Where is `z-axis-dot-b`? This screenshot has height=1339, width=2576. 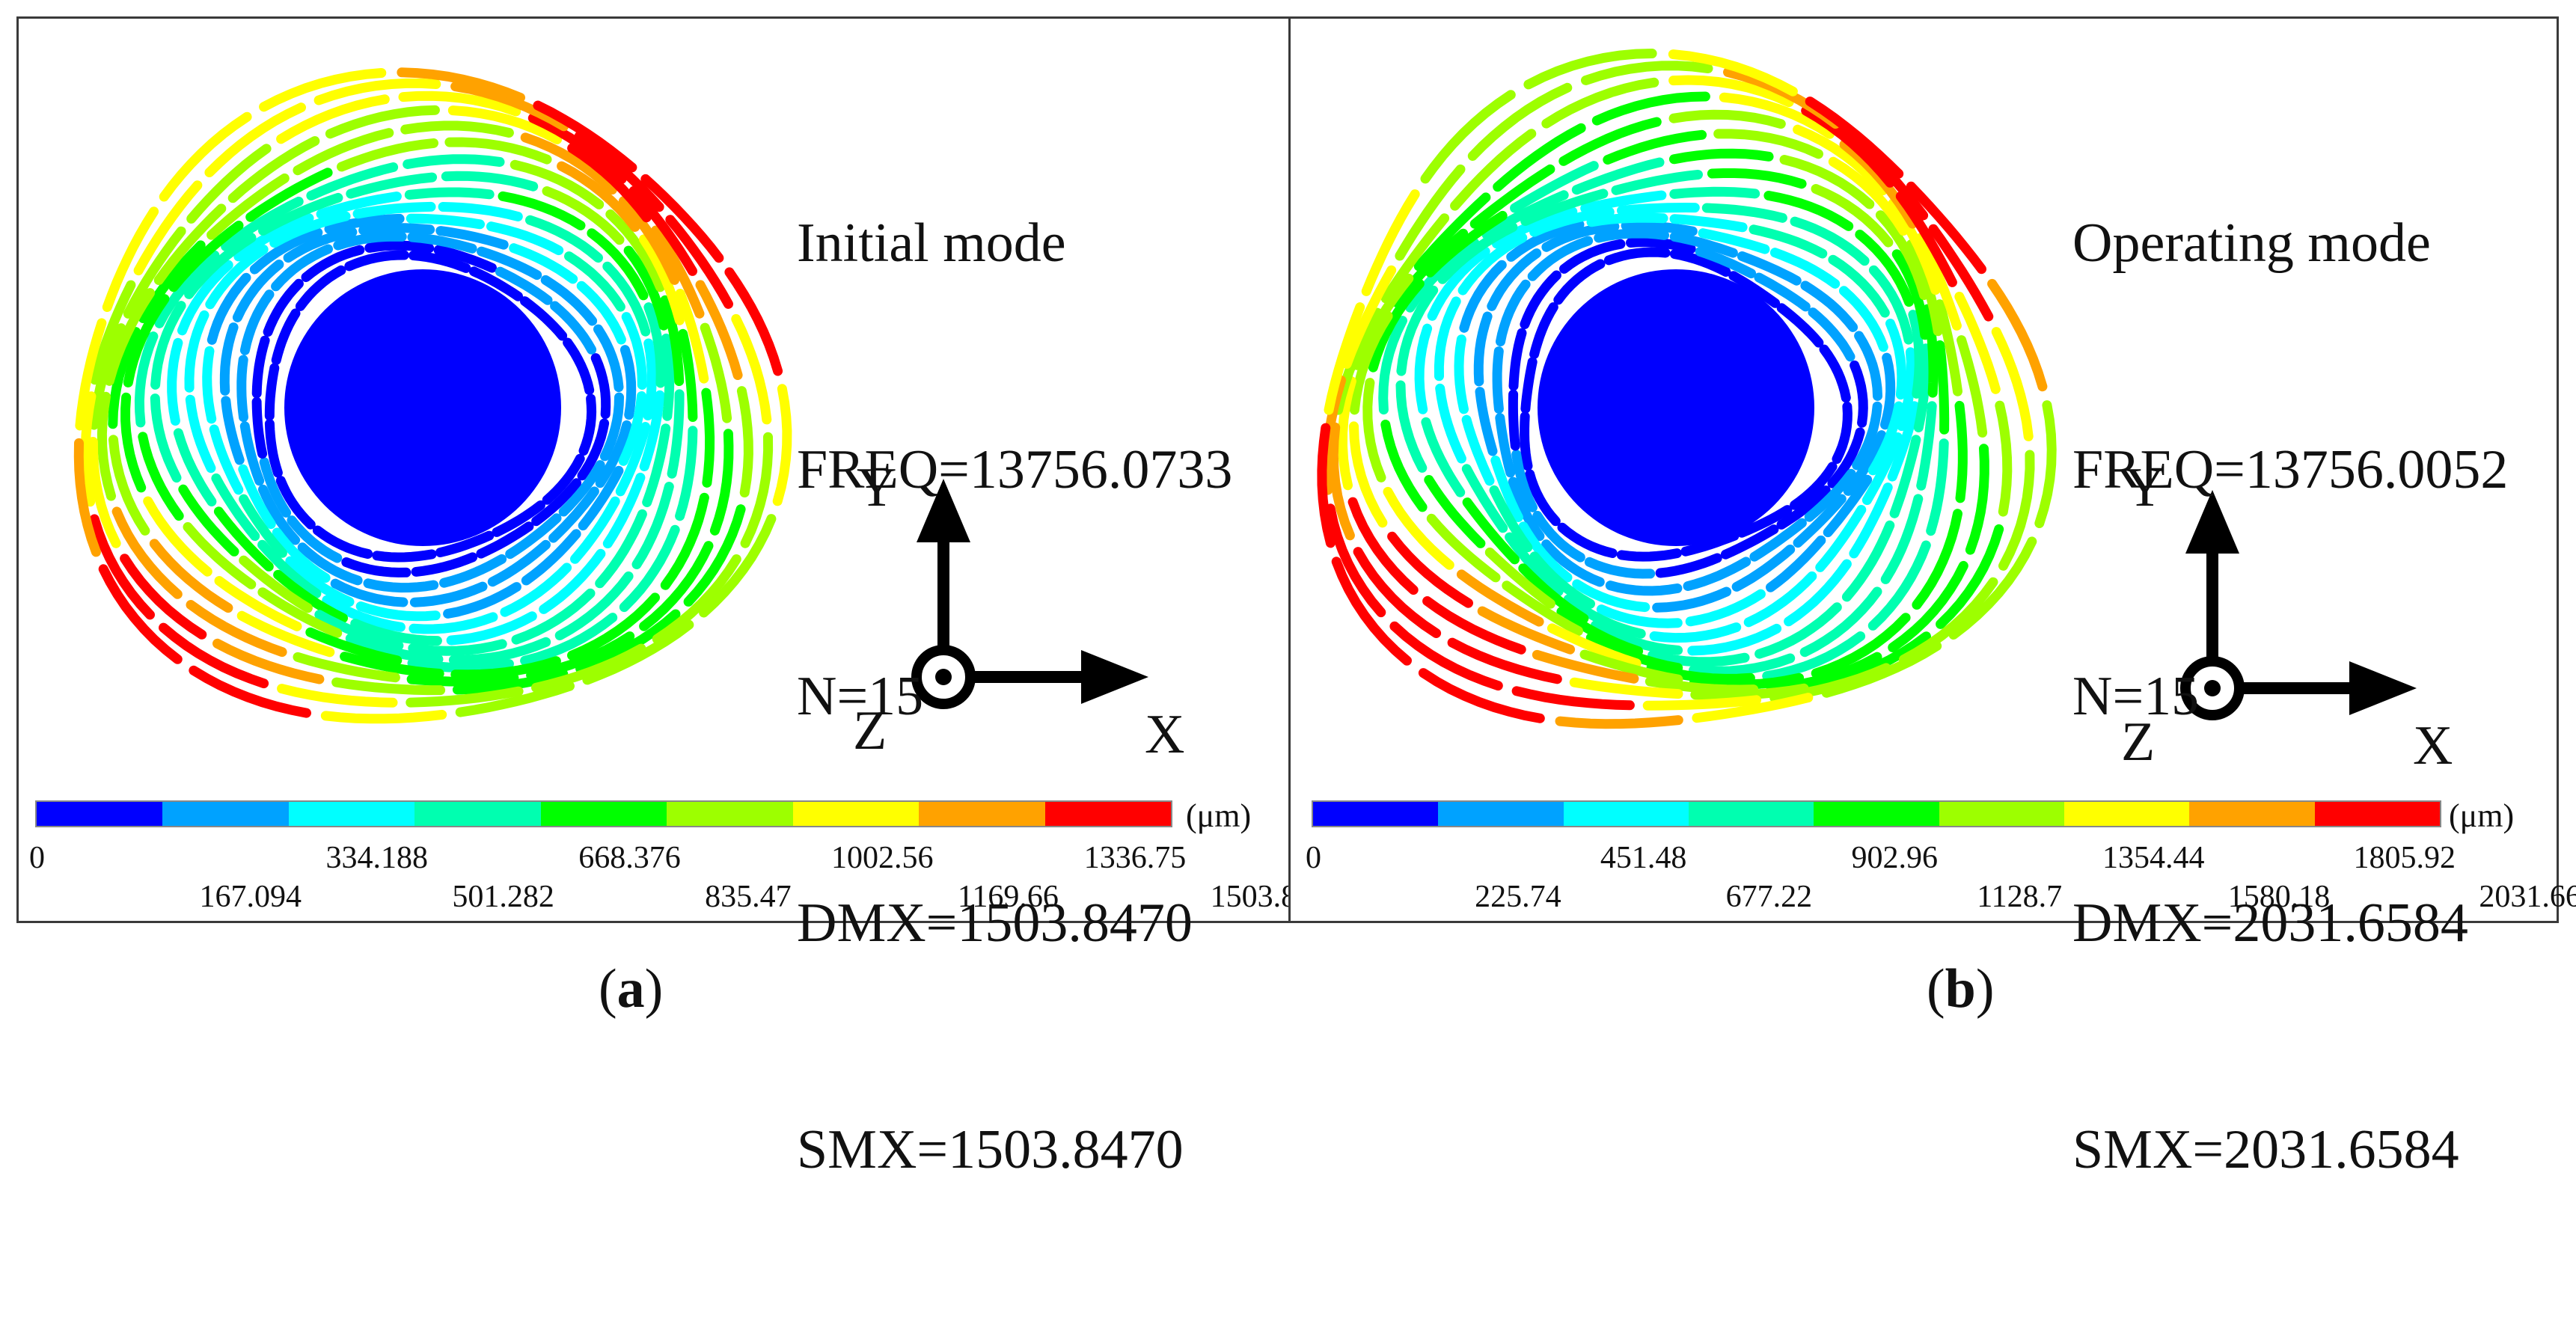
z-axis-dot-b is located at coordinates (2213, 688).